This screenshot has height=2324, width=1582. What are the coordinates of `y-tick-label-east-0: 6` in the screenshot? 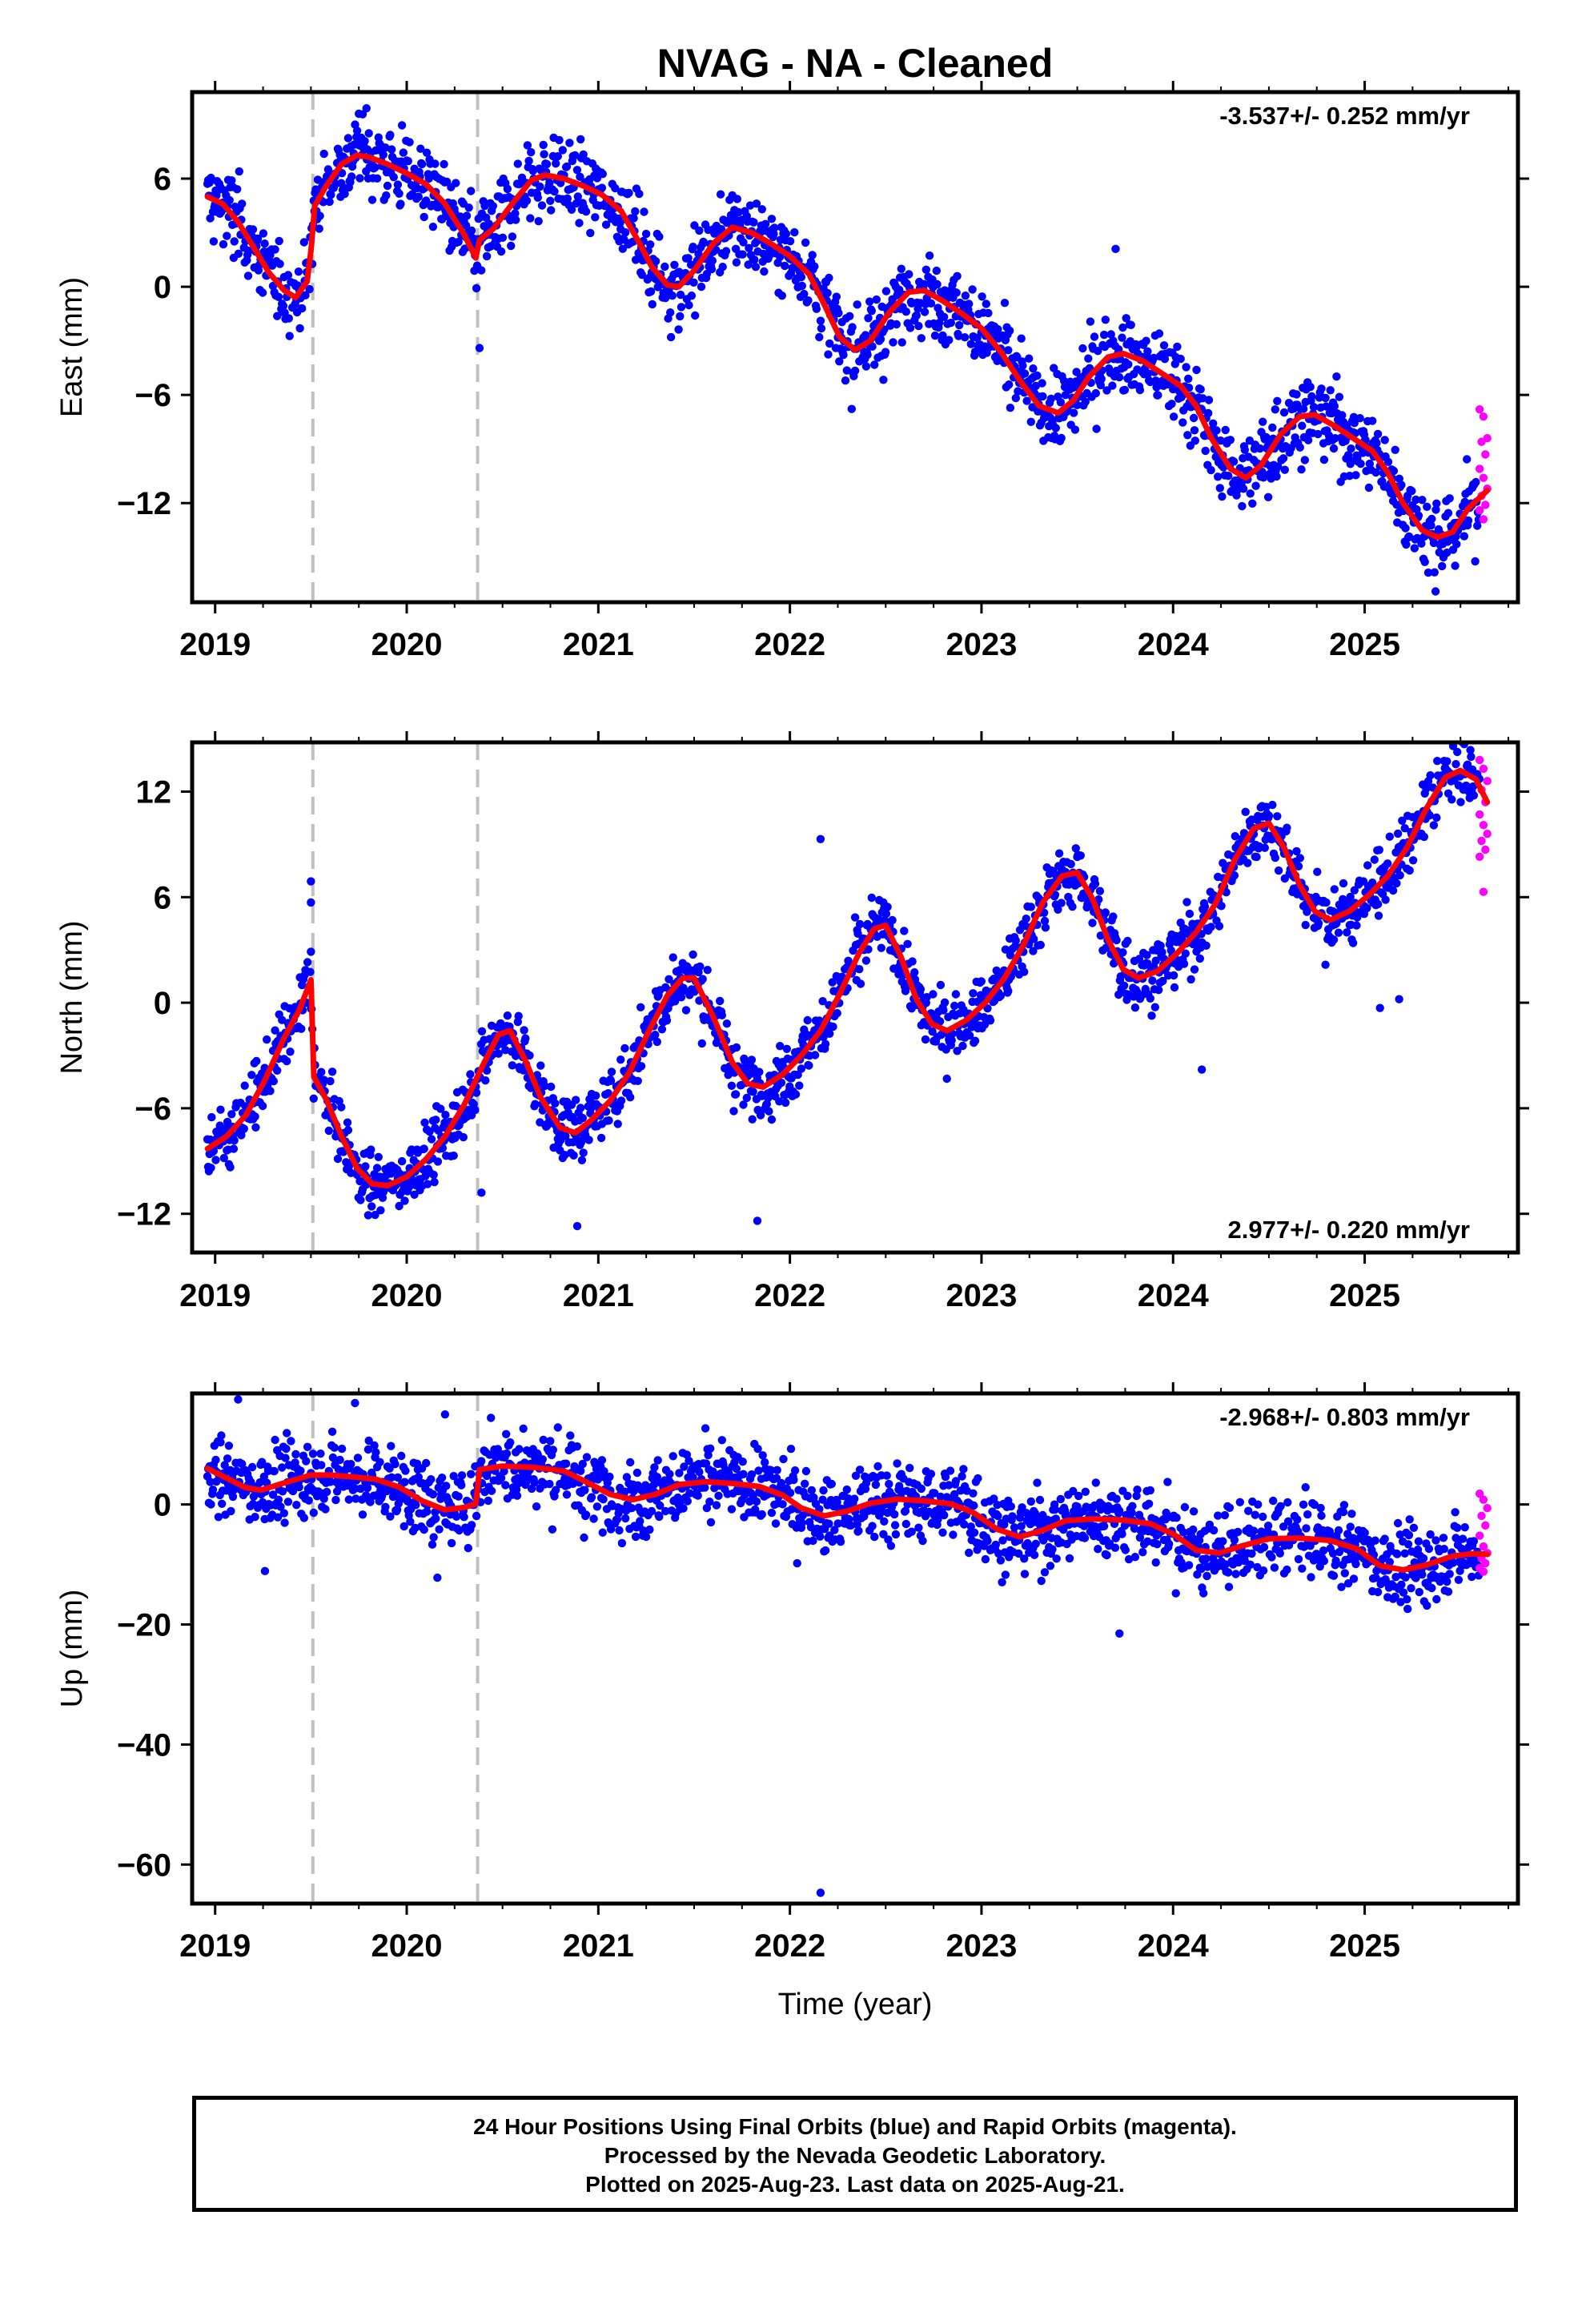 It's located at (162, 179).